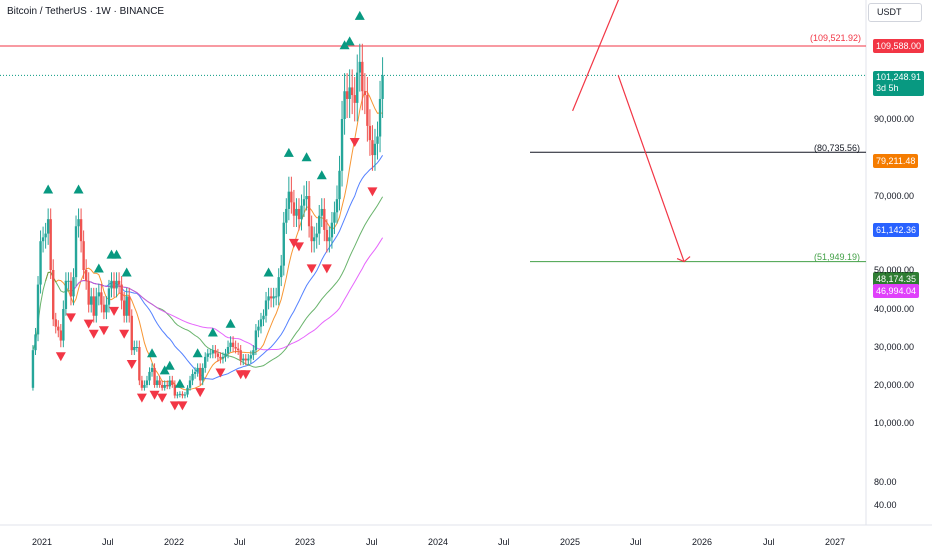 The width and height of the screenshot is (932, 550). Describe the element at coordinates (896, 230) in the screenshot. I see `price-label-ma-mid: 61,142.36` at that location.